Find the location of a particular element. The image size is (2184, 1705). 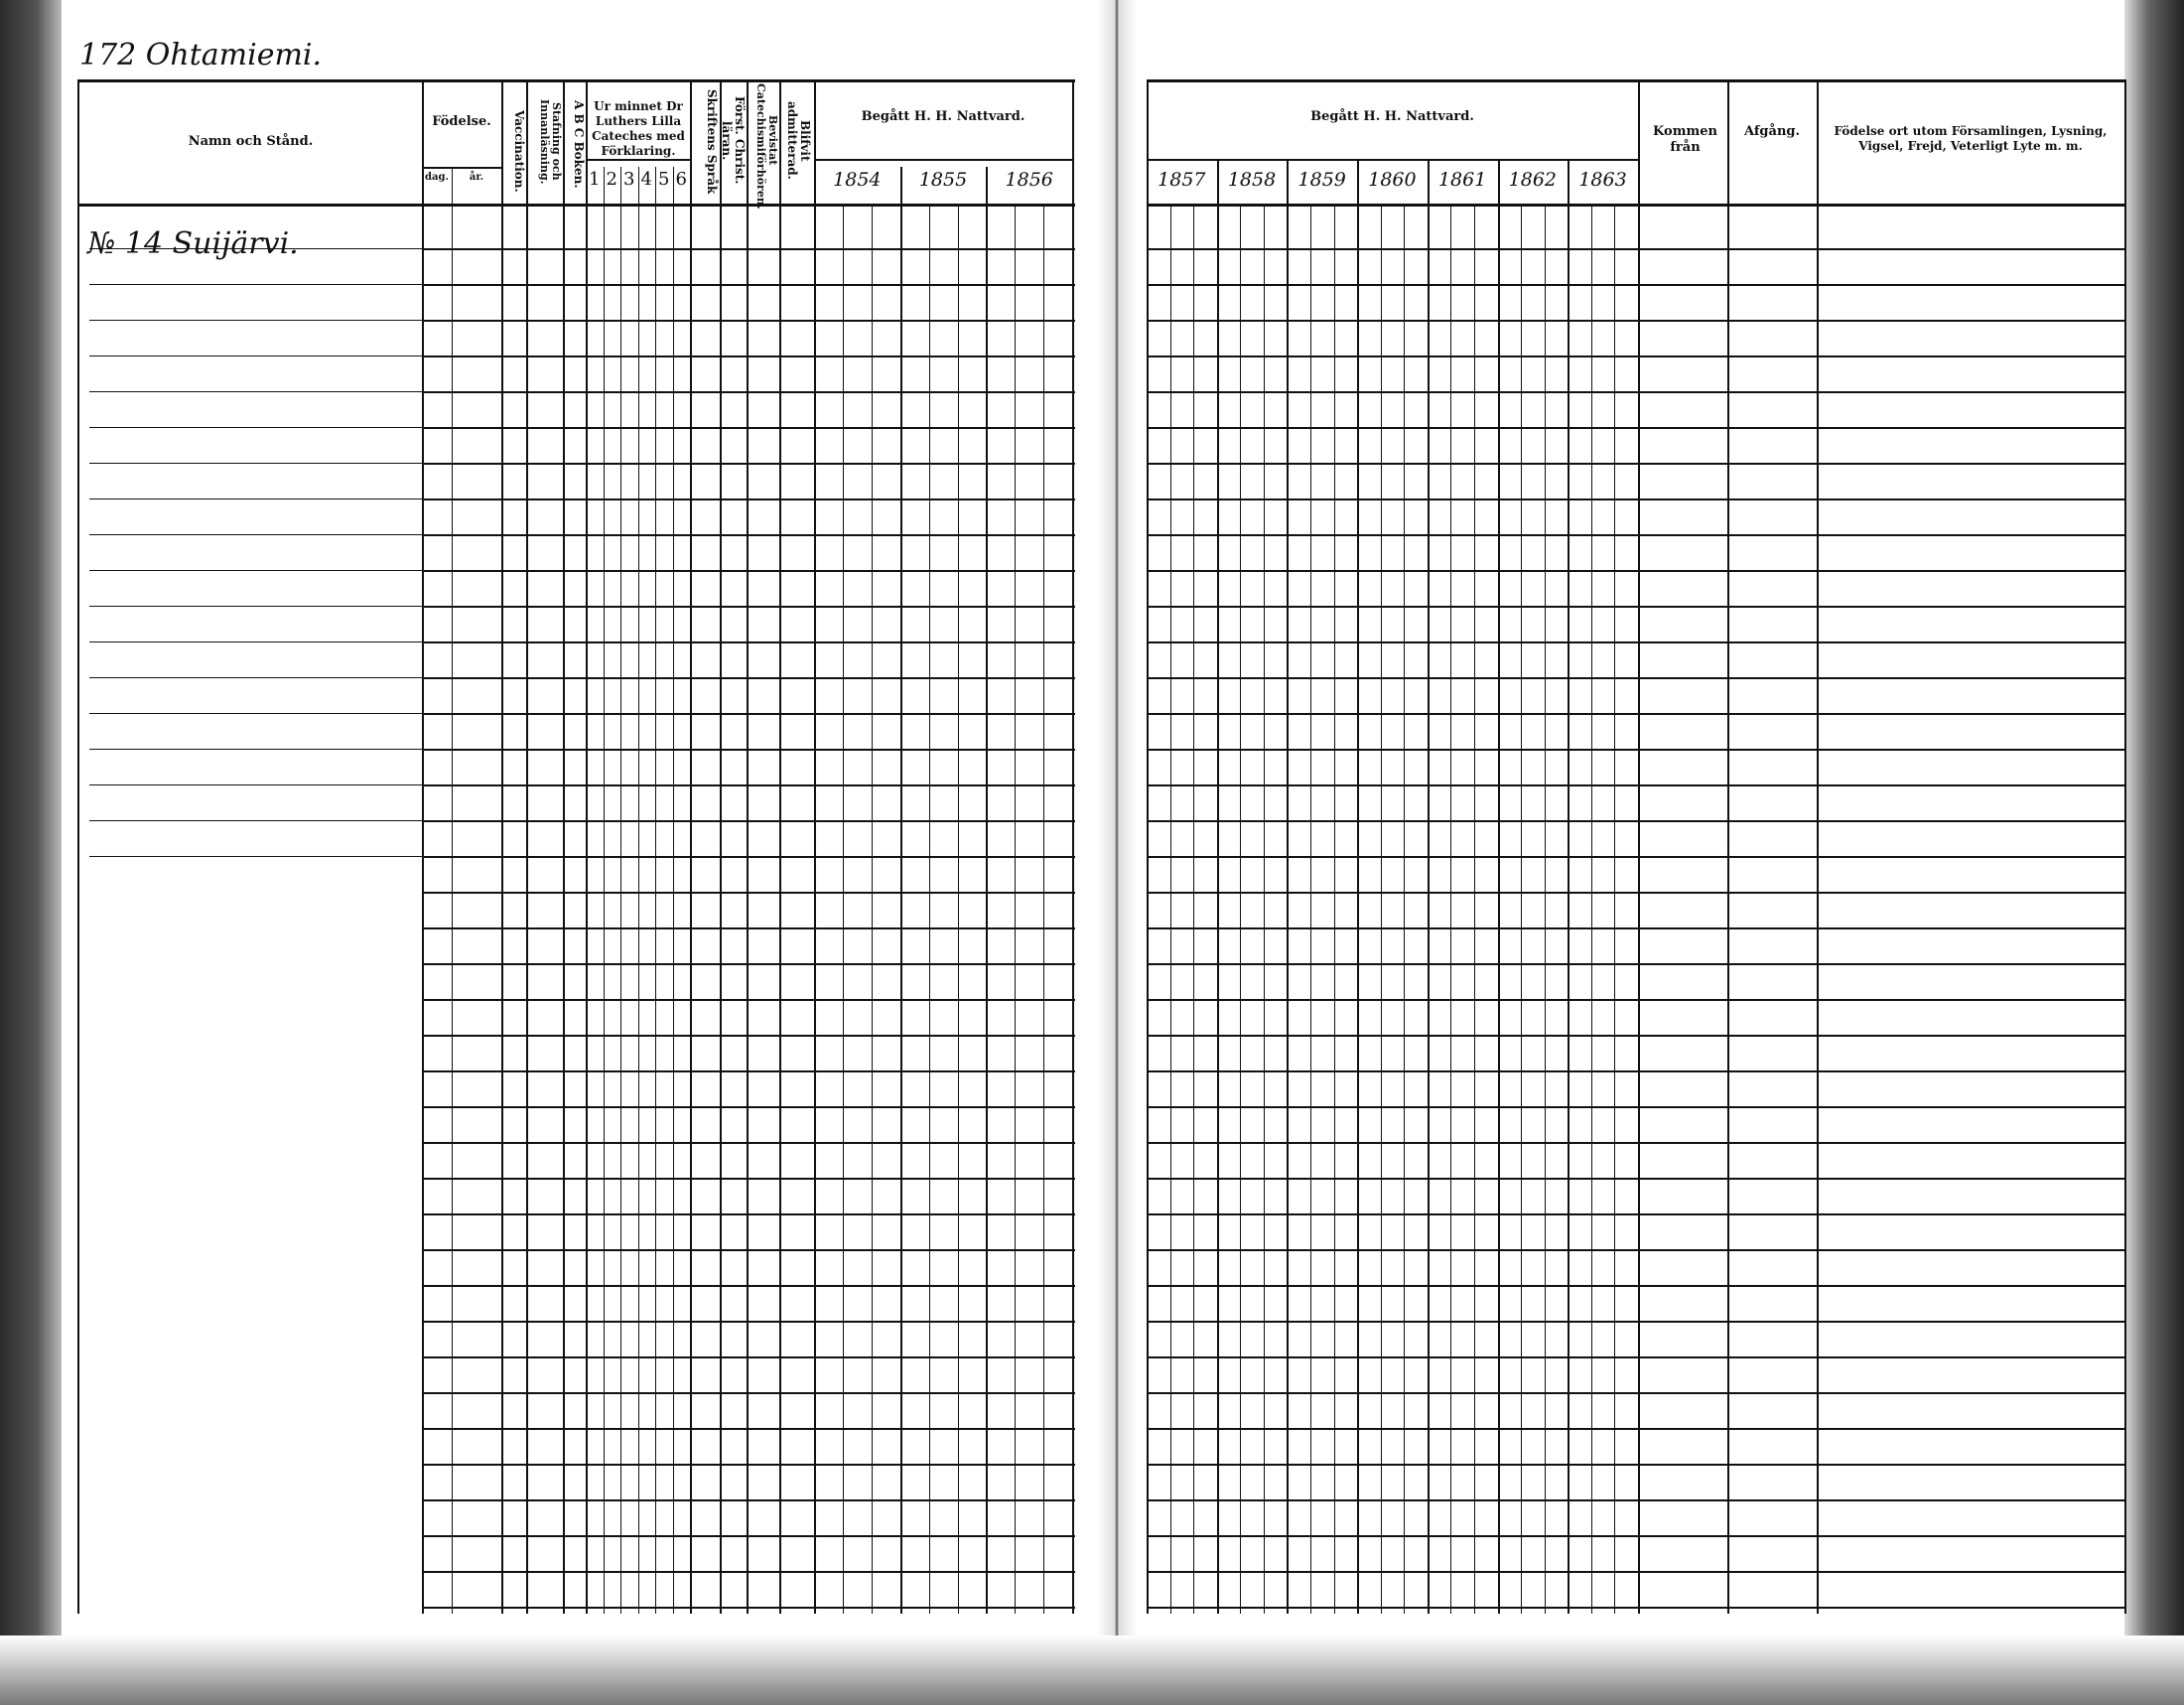

household-entry: № 14 Suijärvi. is located at coordinates (193, 243).